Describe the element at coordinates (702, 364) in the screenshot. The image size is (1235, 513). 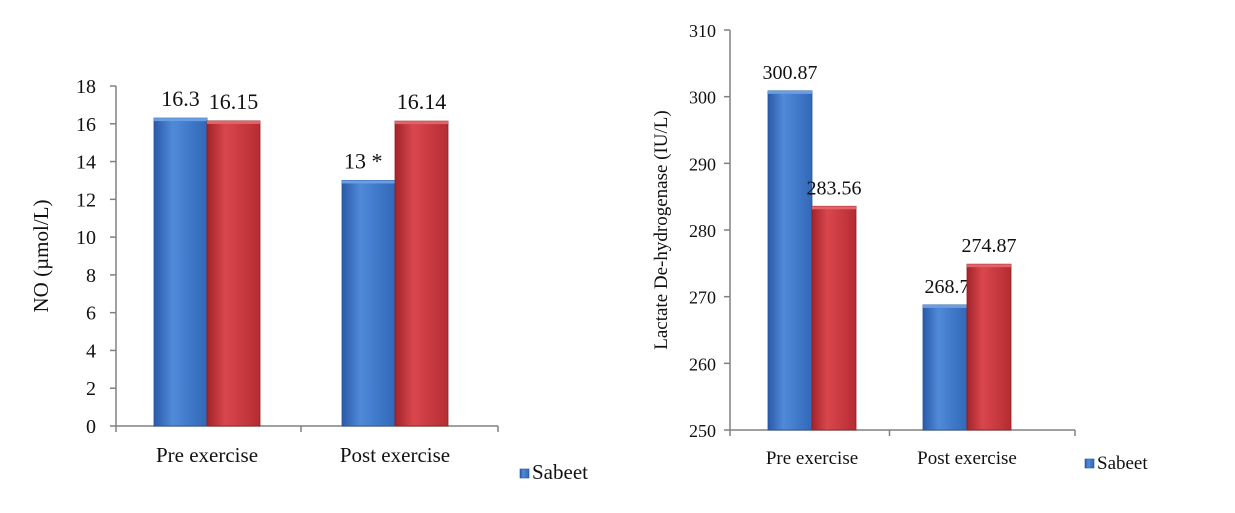
I see `y-tick-label: 260` at that location.